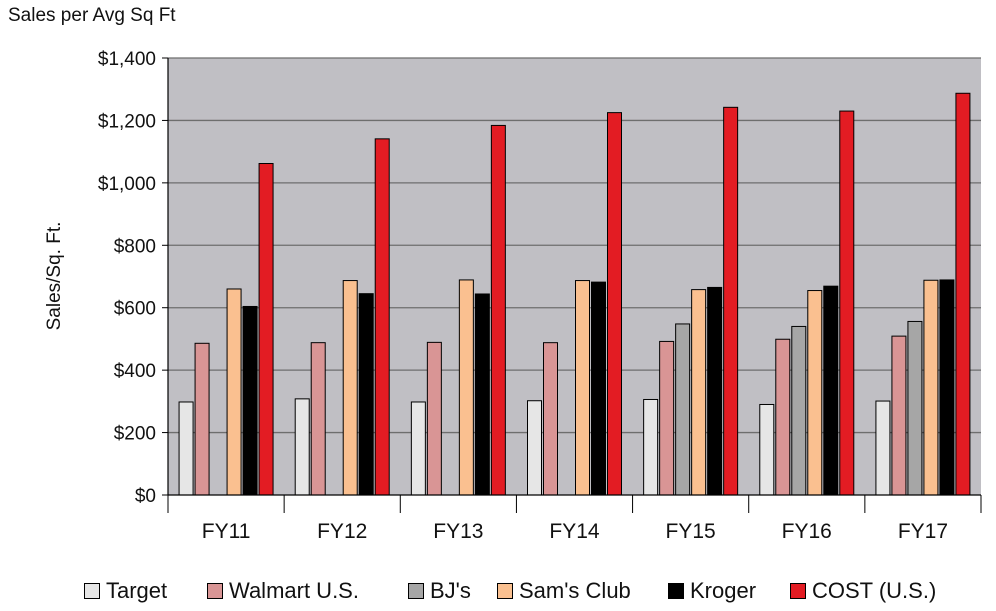  I want to click on legend-label: BJ's, so click(450, 590).